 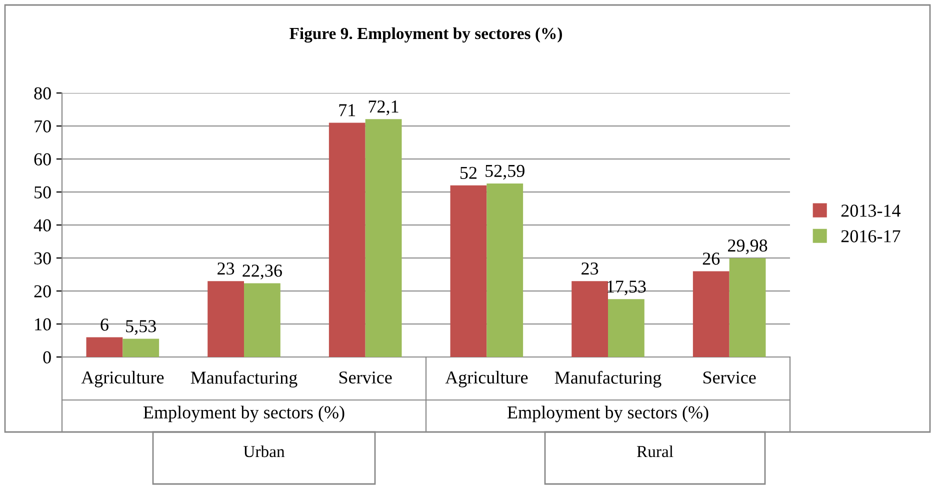 I want to click on legend-label: 2013-14, so click(x=871, y=210).